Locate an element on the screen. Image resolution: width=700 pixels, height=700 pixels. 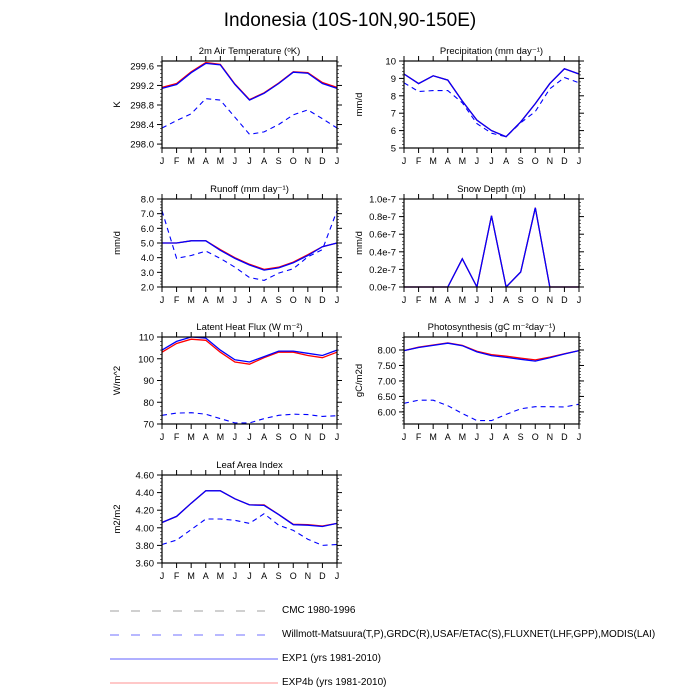
y-tick-label: 298.0 is located at coordinates (142, 145).